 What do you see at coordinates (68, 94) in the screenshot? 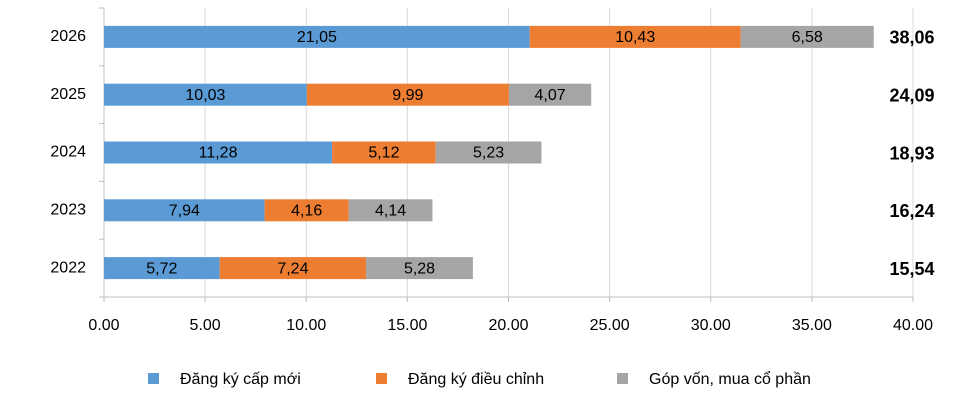
I see `y-tick-label: 2025` at bounding box center [68, 94].